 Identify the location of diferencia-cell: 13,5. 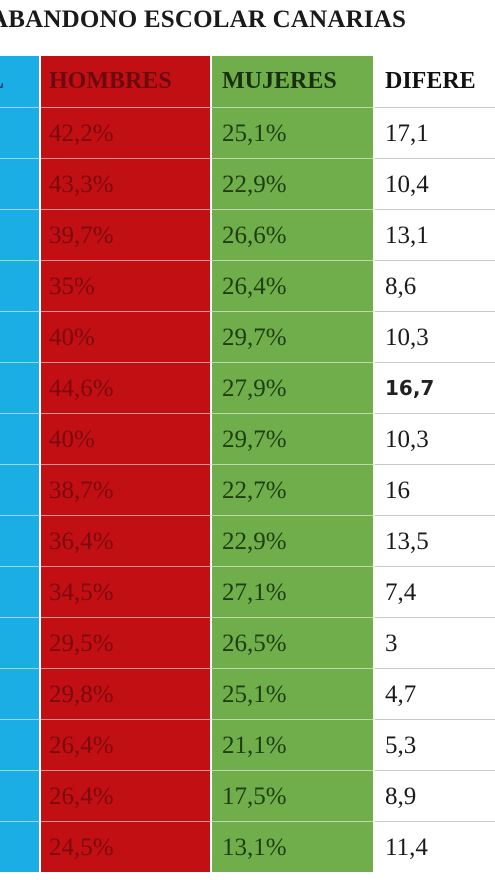
(435, 540).